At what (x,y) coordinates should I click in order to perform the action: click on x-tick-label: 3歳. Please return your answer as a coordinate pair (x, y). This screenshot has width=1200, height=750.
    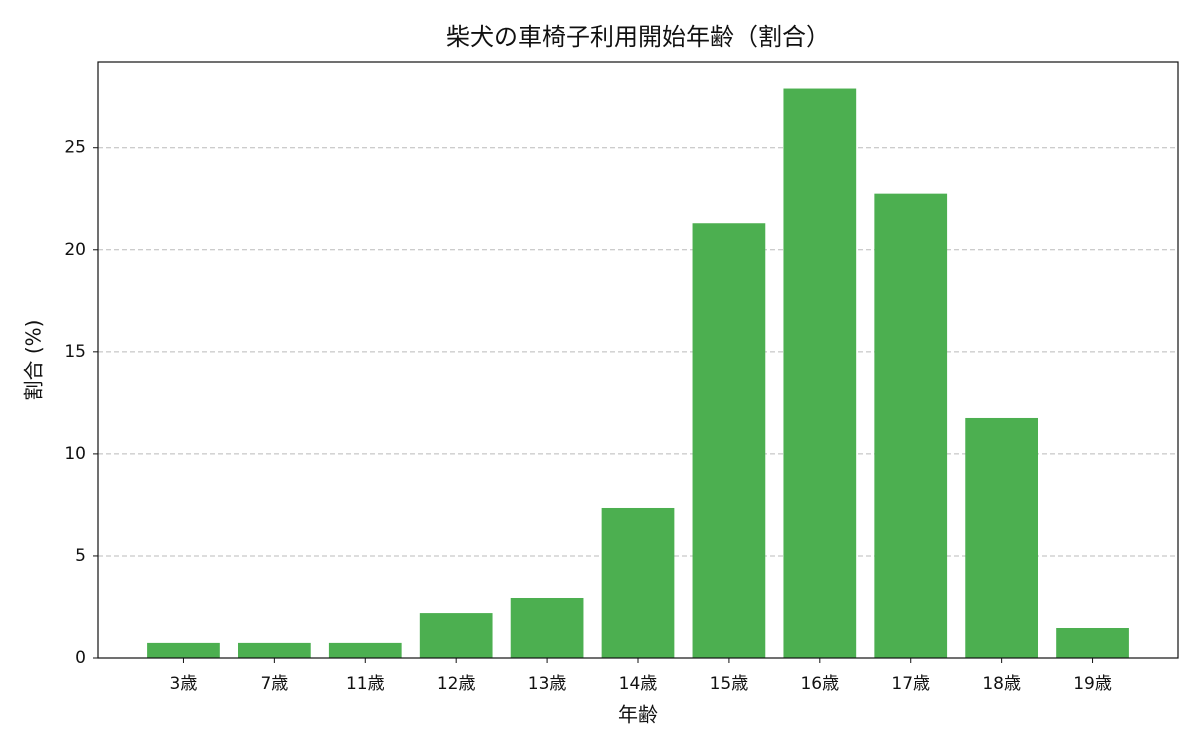
    Looking at the image, I should click on (184, 684).